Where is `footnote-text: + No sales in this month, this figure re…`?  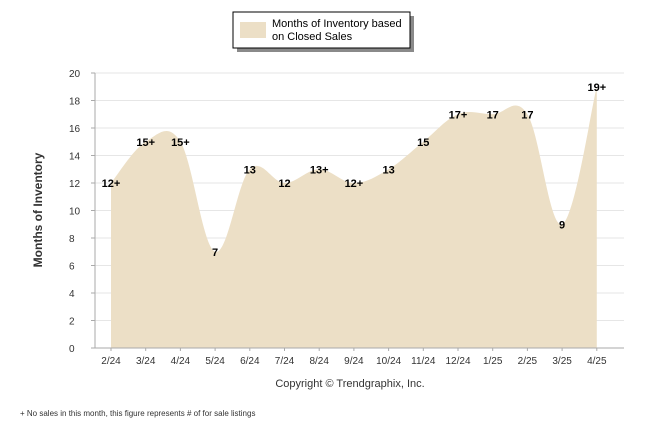
footnote-text: + No sales in this month, this figure re… is located at coordinates (137, 413).